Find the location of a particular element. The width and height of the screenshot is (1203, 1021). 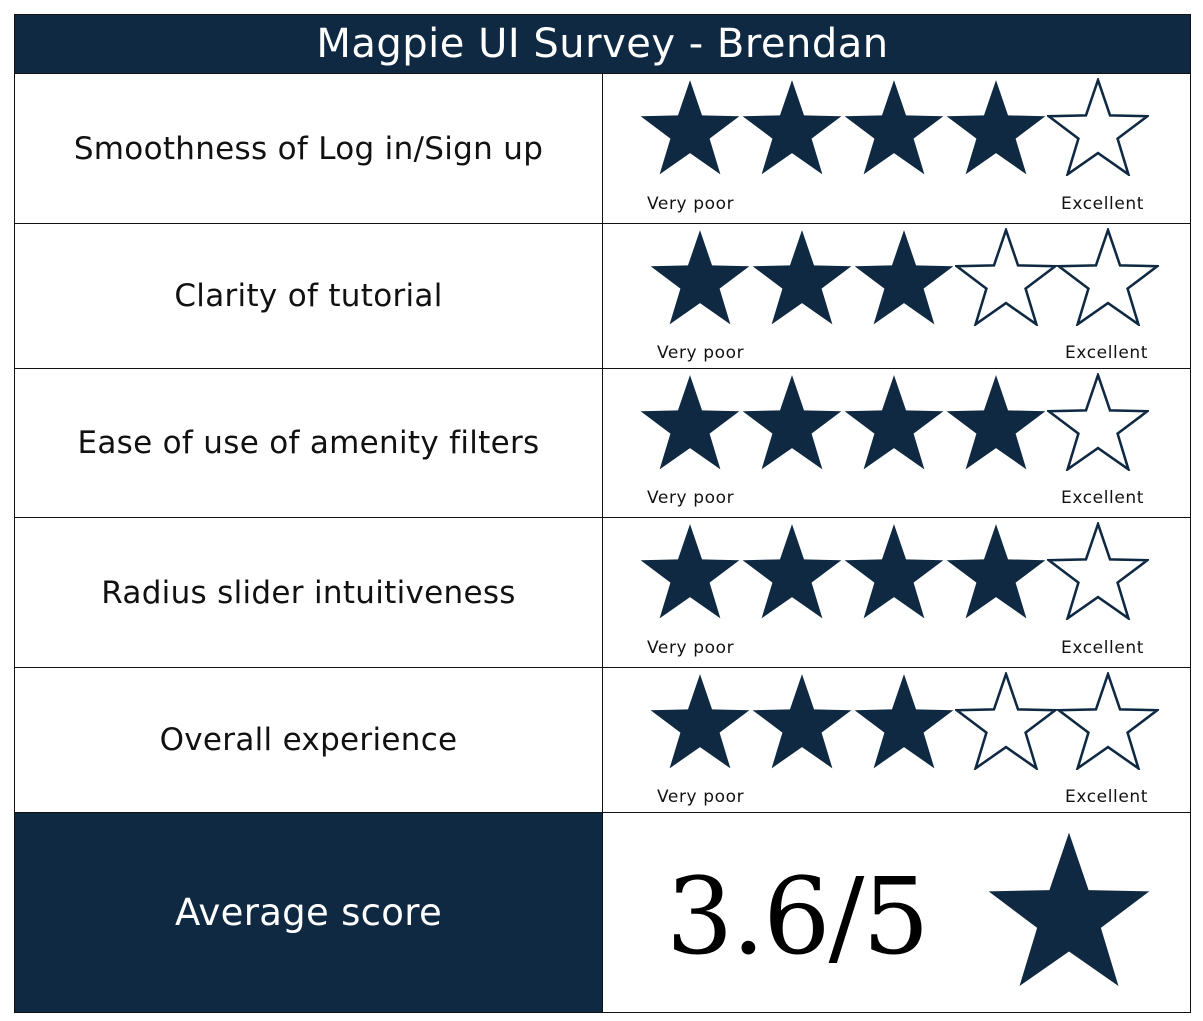

star-icon is located at coordinates (1069, 911).